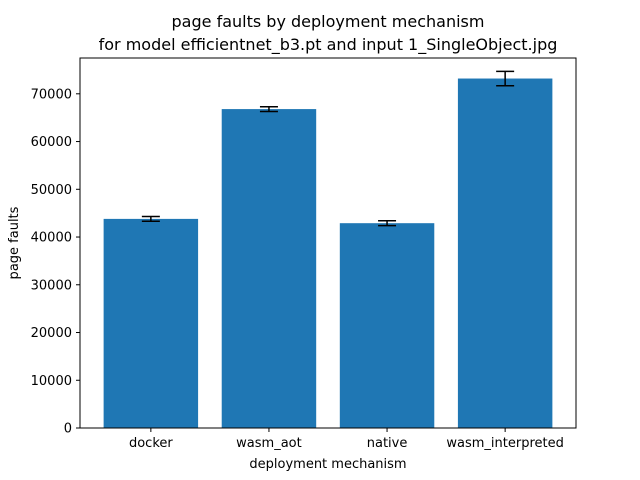 This screenshot has width=640, height=480. Describe the element at coordinates (51, 381) in the screenshot. I see `y-tick-label: 10000` at that location.